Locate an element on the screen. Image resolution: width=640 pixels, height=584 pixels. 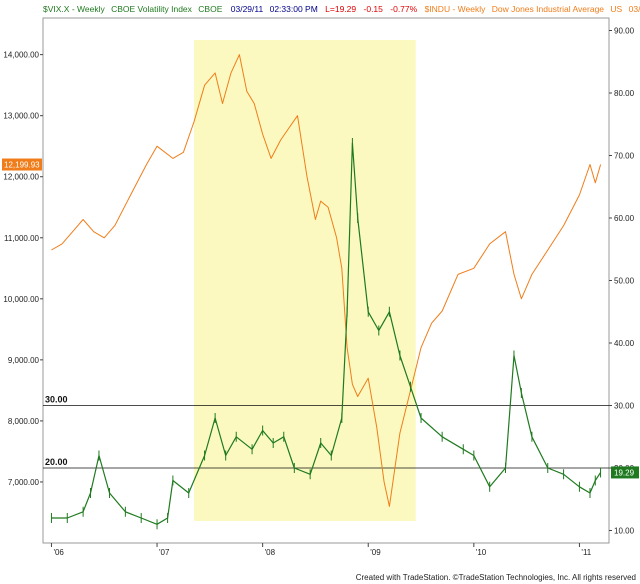
header-date: 03/29/11 is located at coordinates (247, 9).